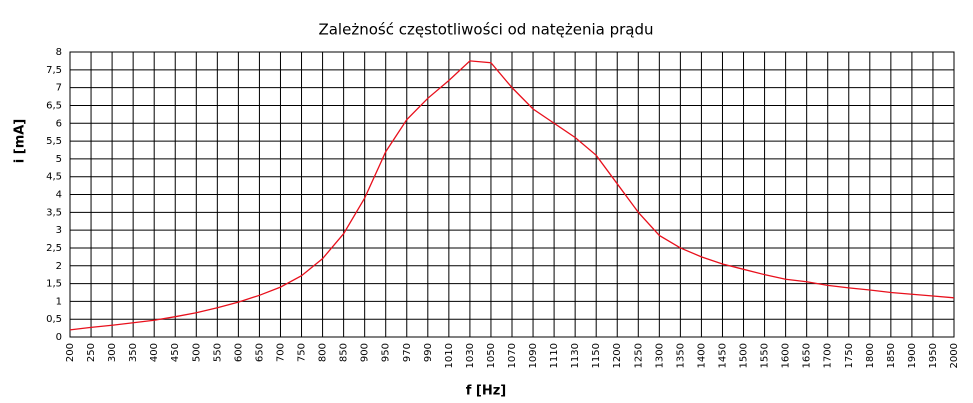  What do you see at coordinates (828, 355) in the screenshot?
I see `x-tick-label: 1700` at bounding box center [828, 355].